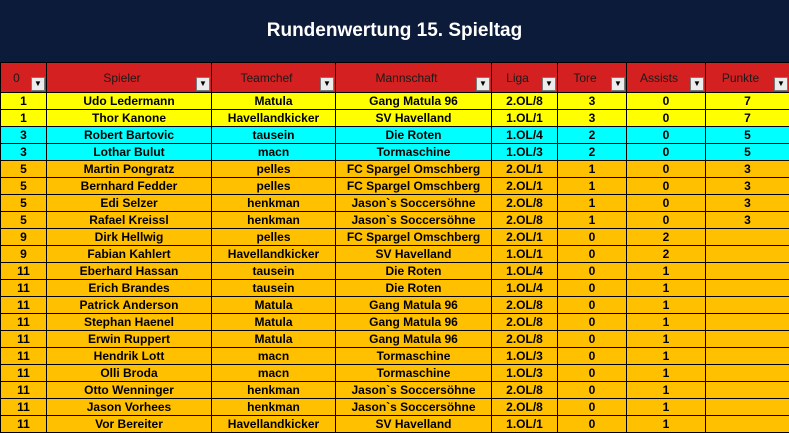 This screenshot has width=789, height=433. I want to click on cell-league: 2.OL/1, so click(524, 169).